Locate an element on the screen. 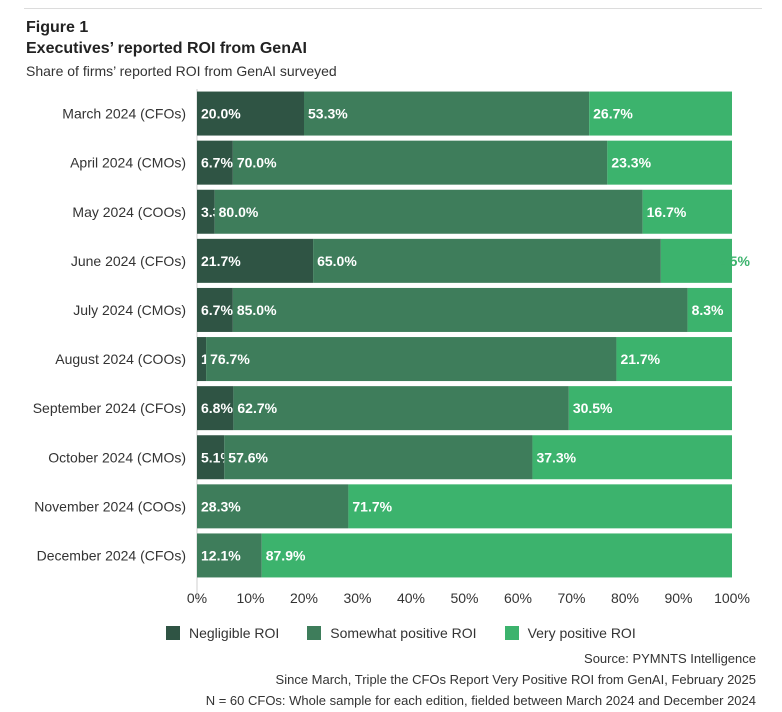  data-label: 2.5% is located at coordinates (734, 261).